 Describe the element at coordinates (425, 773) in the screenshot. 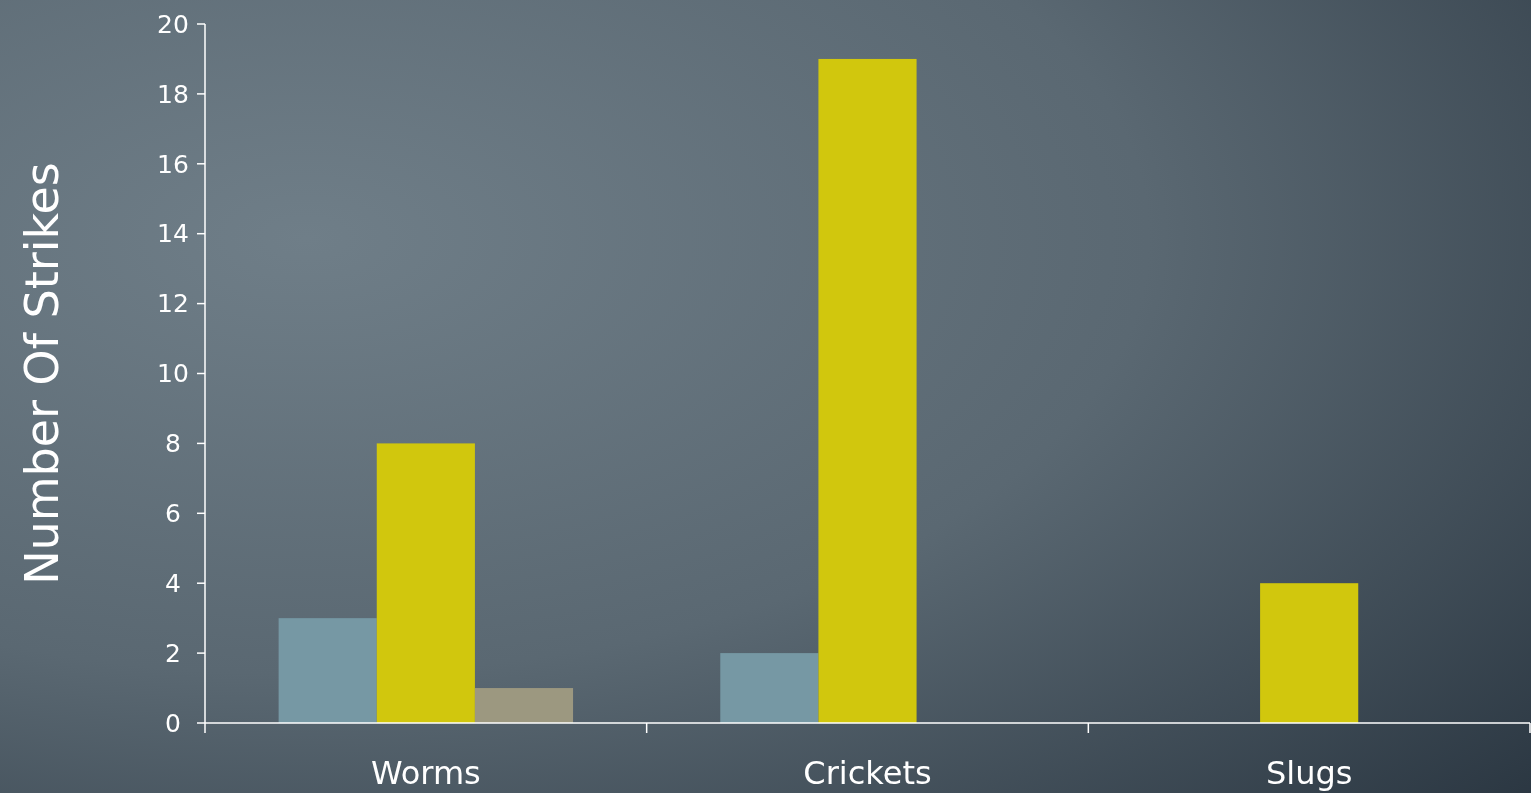

I see `x-tick-label: Worms` at that location.